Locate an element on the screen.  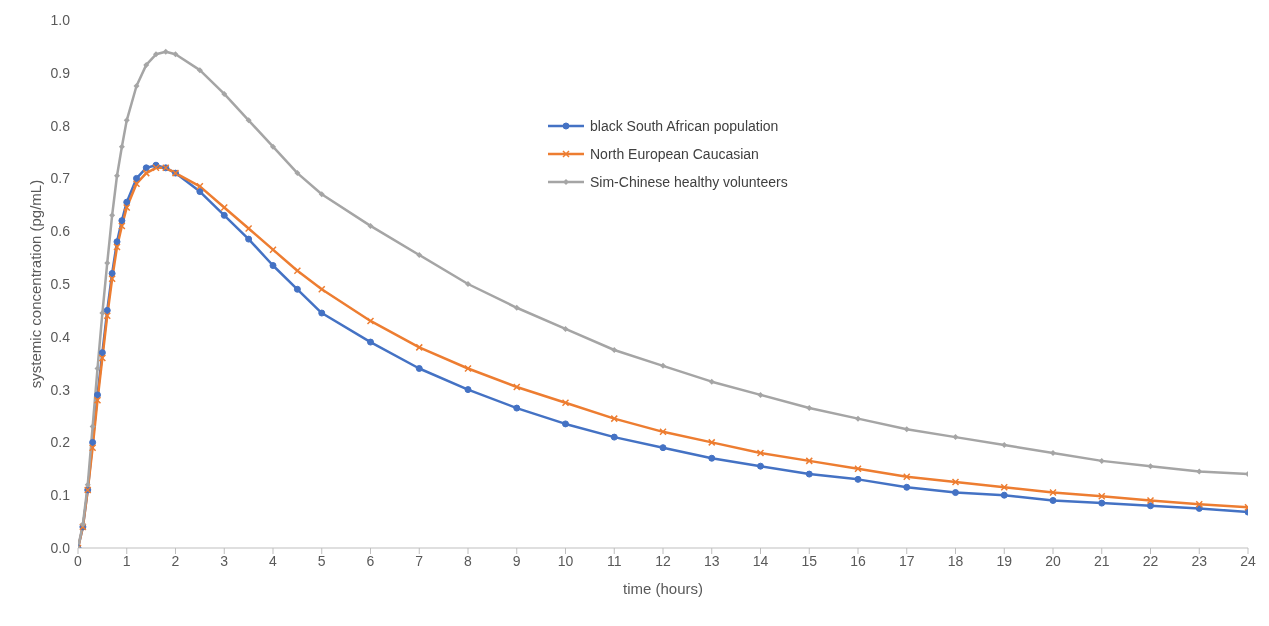
y-tick-label: 0.7 is located at coordinates (60, 178).